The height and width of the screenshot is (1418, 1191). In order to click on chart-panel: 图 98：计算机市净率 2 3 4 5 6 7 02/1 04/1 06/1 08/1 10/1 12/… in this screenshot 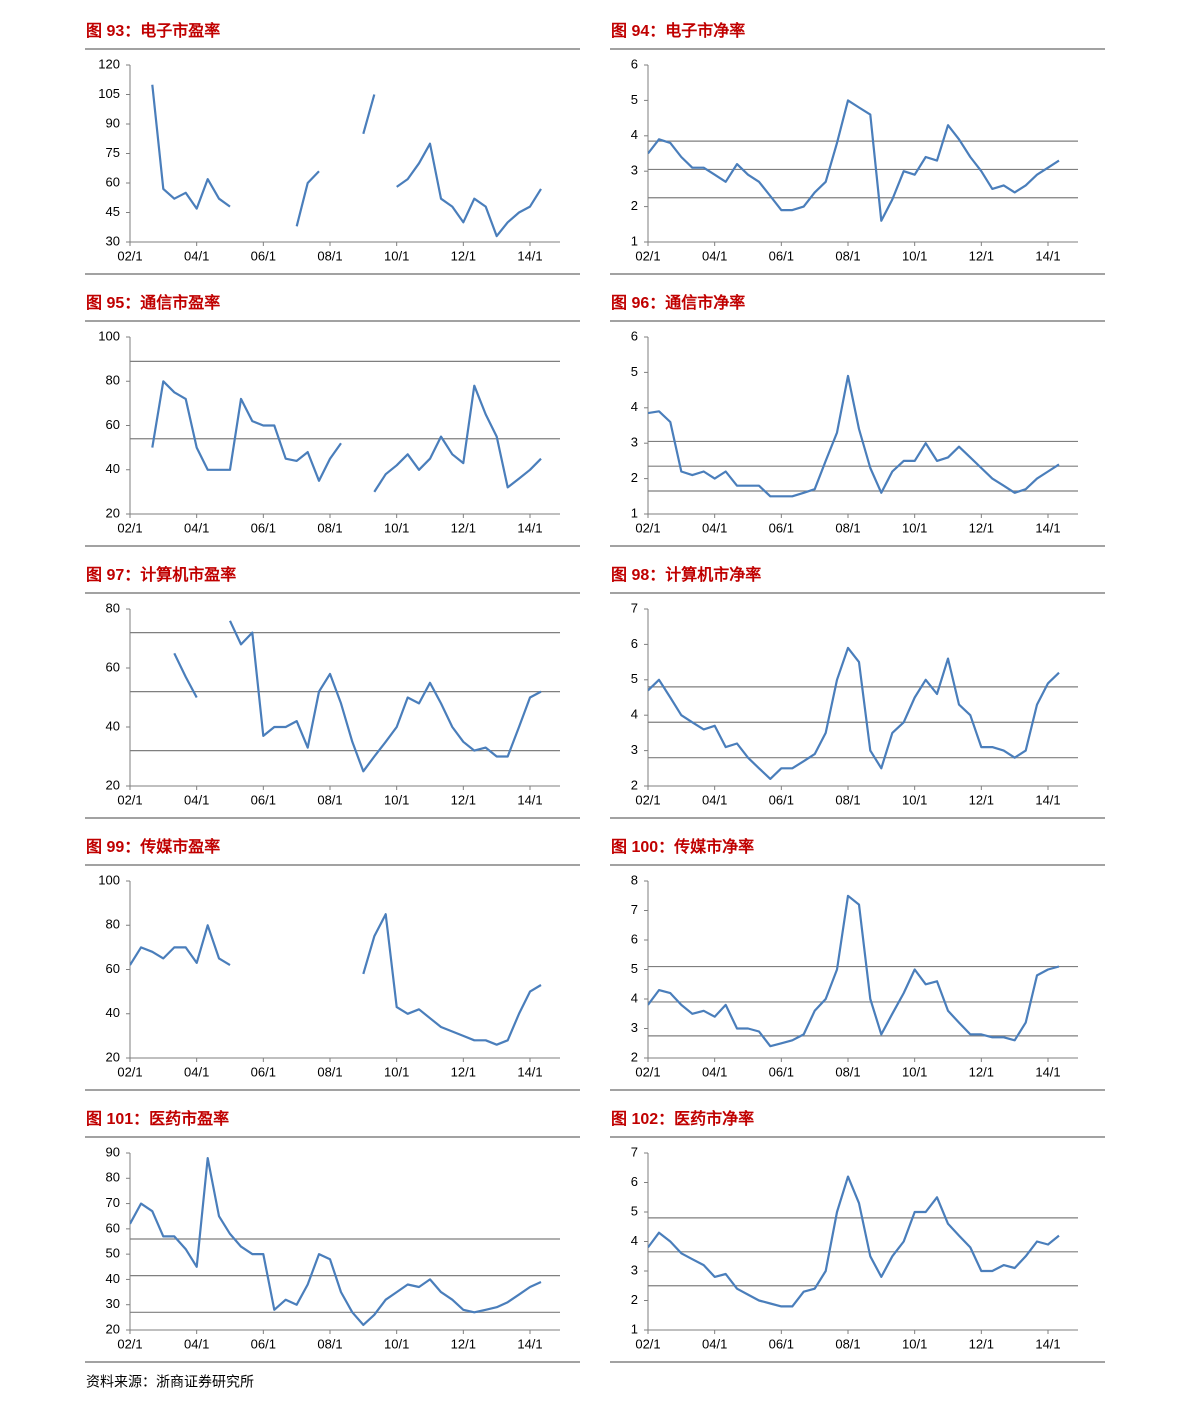, I will do `click(857, 692)`.